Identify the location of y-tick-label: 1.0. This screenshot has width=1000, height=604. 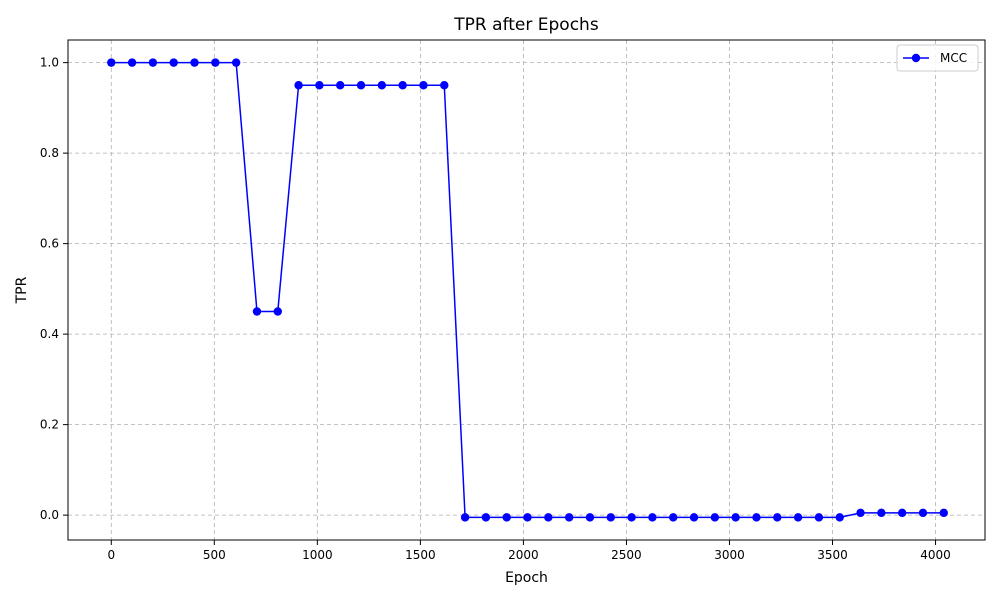
(49, 63).